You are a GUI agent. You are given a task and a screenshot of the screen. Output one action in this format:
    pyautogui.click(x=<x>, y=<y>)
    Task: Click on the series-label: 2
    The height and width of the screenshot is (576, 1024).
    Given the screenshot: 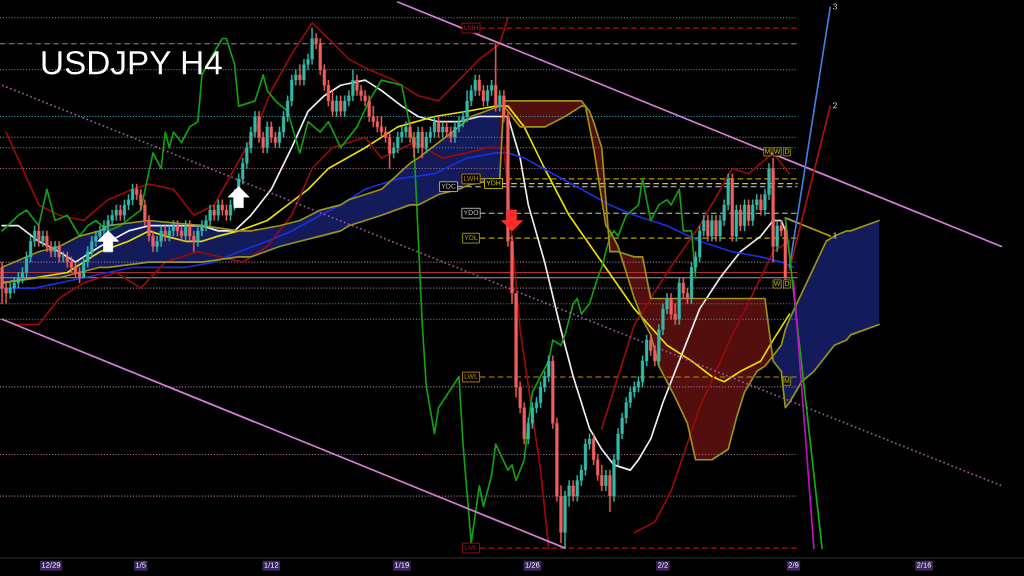 What is the action you would take?
    pyautogui.click(x=835, y=105)
    